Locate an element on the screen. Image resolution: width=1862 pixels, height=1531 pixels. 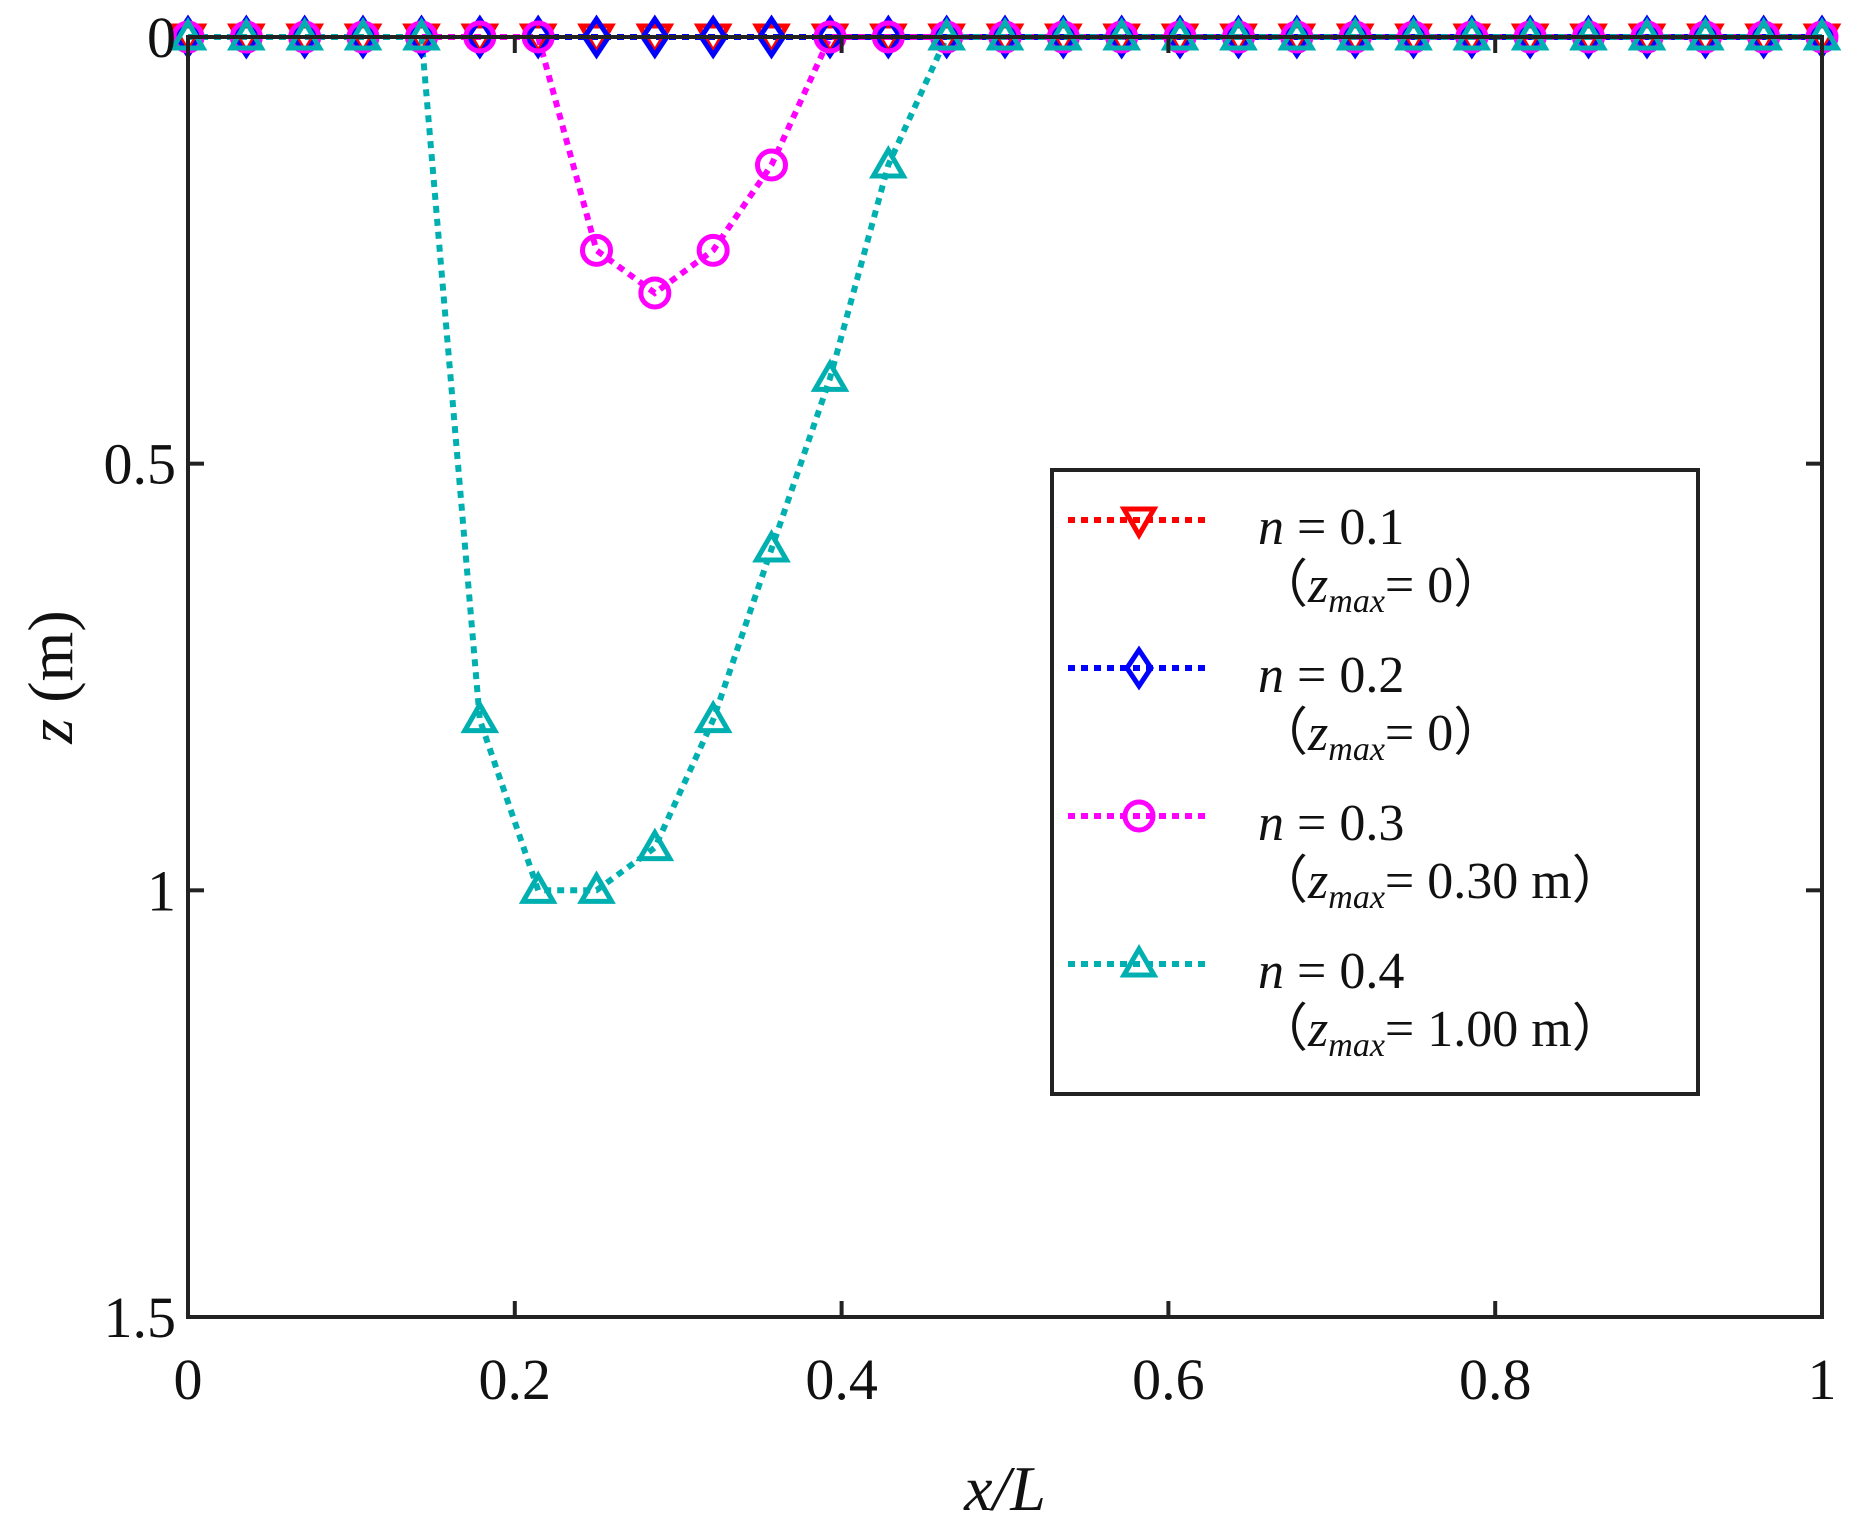
x-tick-label: 0.8 is located at coordinates (1495, 1379).